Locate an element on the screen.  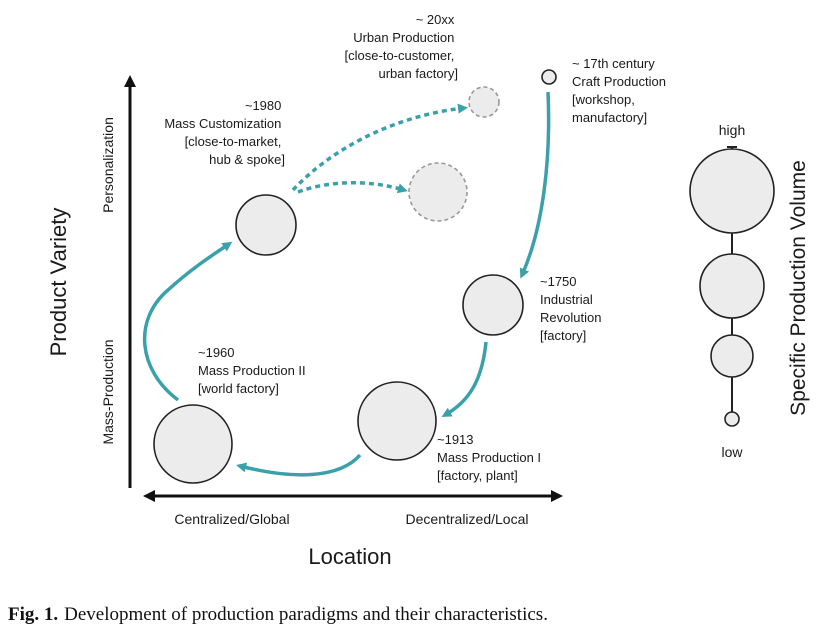
x-axis-right-label: Decentralized/Local is located at coordinates (467, 519).